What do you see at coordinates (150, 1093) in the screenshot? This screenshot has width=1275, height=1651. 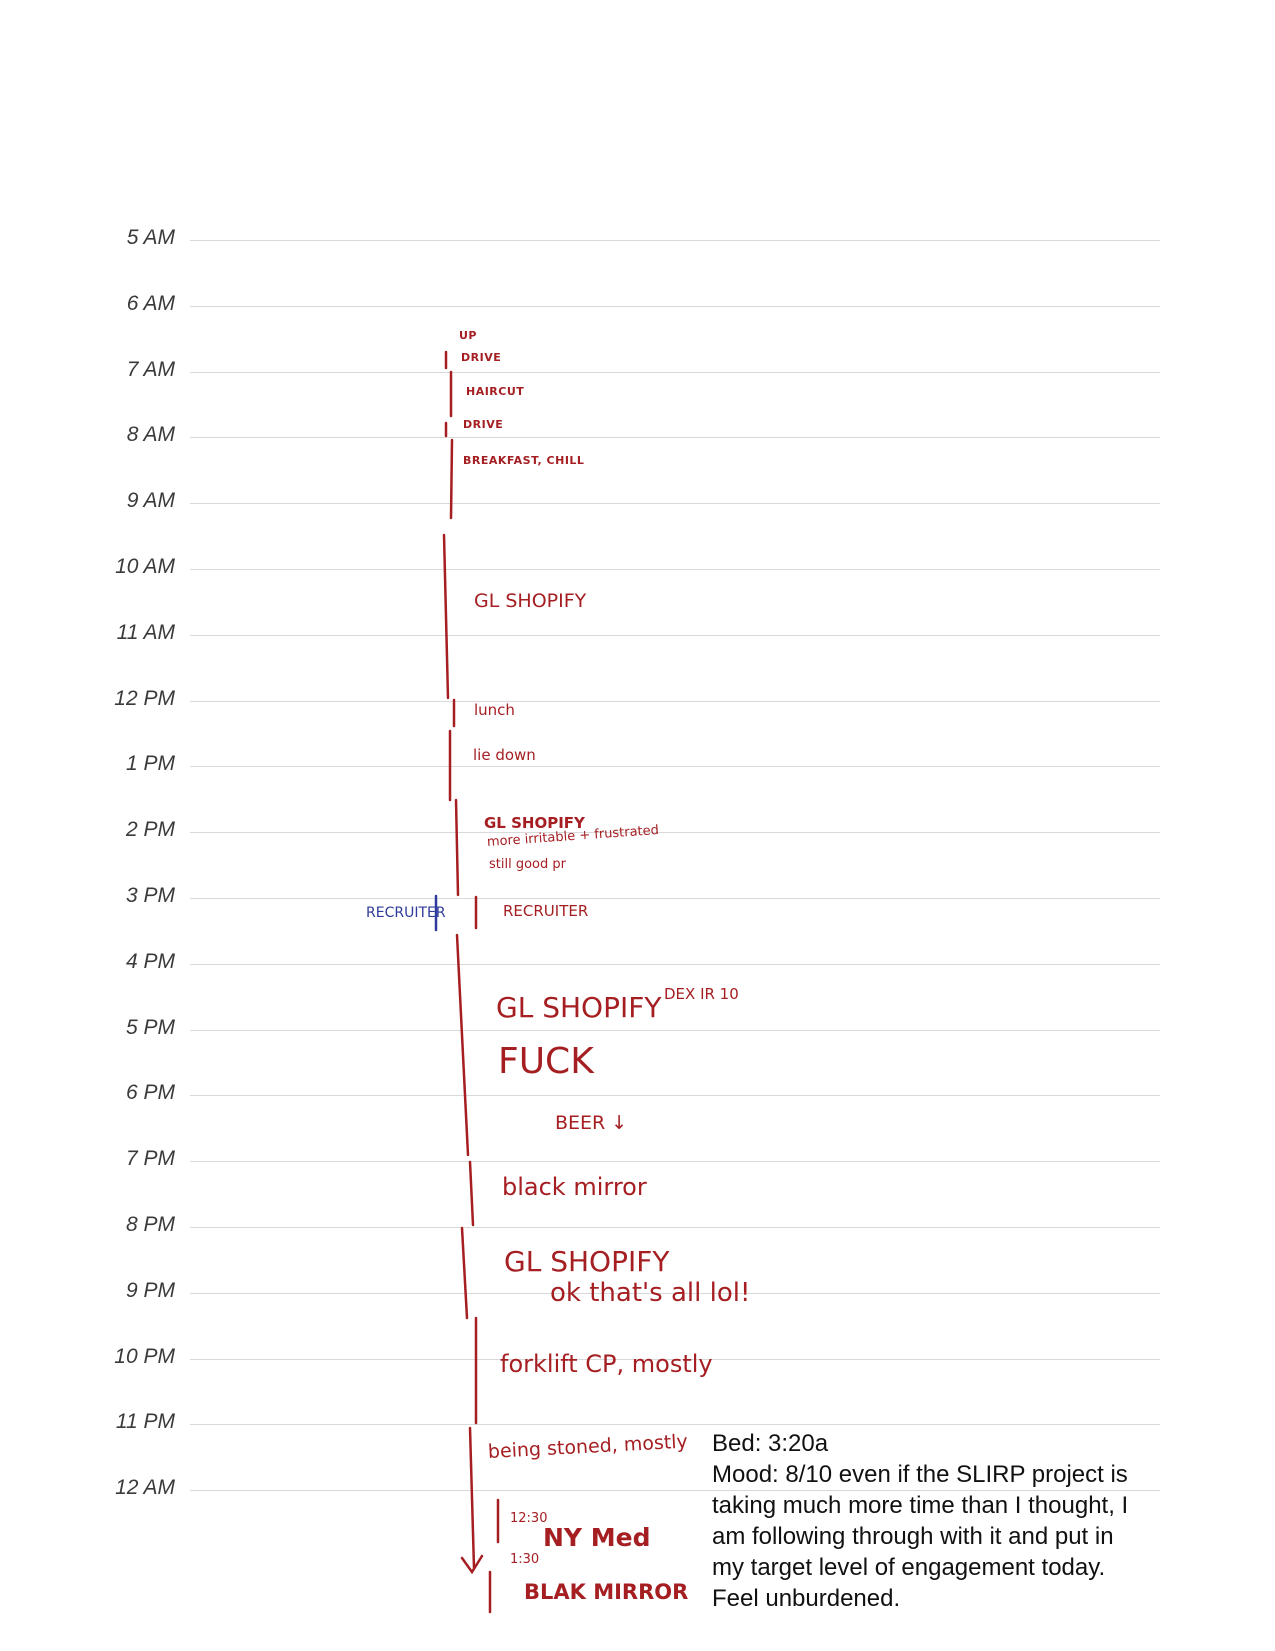 I see `hour-label: 6 PM` at bounding box center [150, 1093].